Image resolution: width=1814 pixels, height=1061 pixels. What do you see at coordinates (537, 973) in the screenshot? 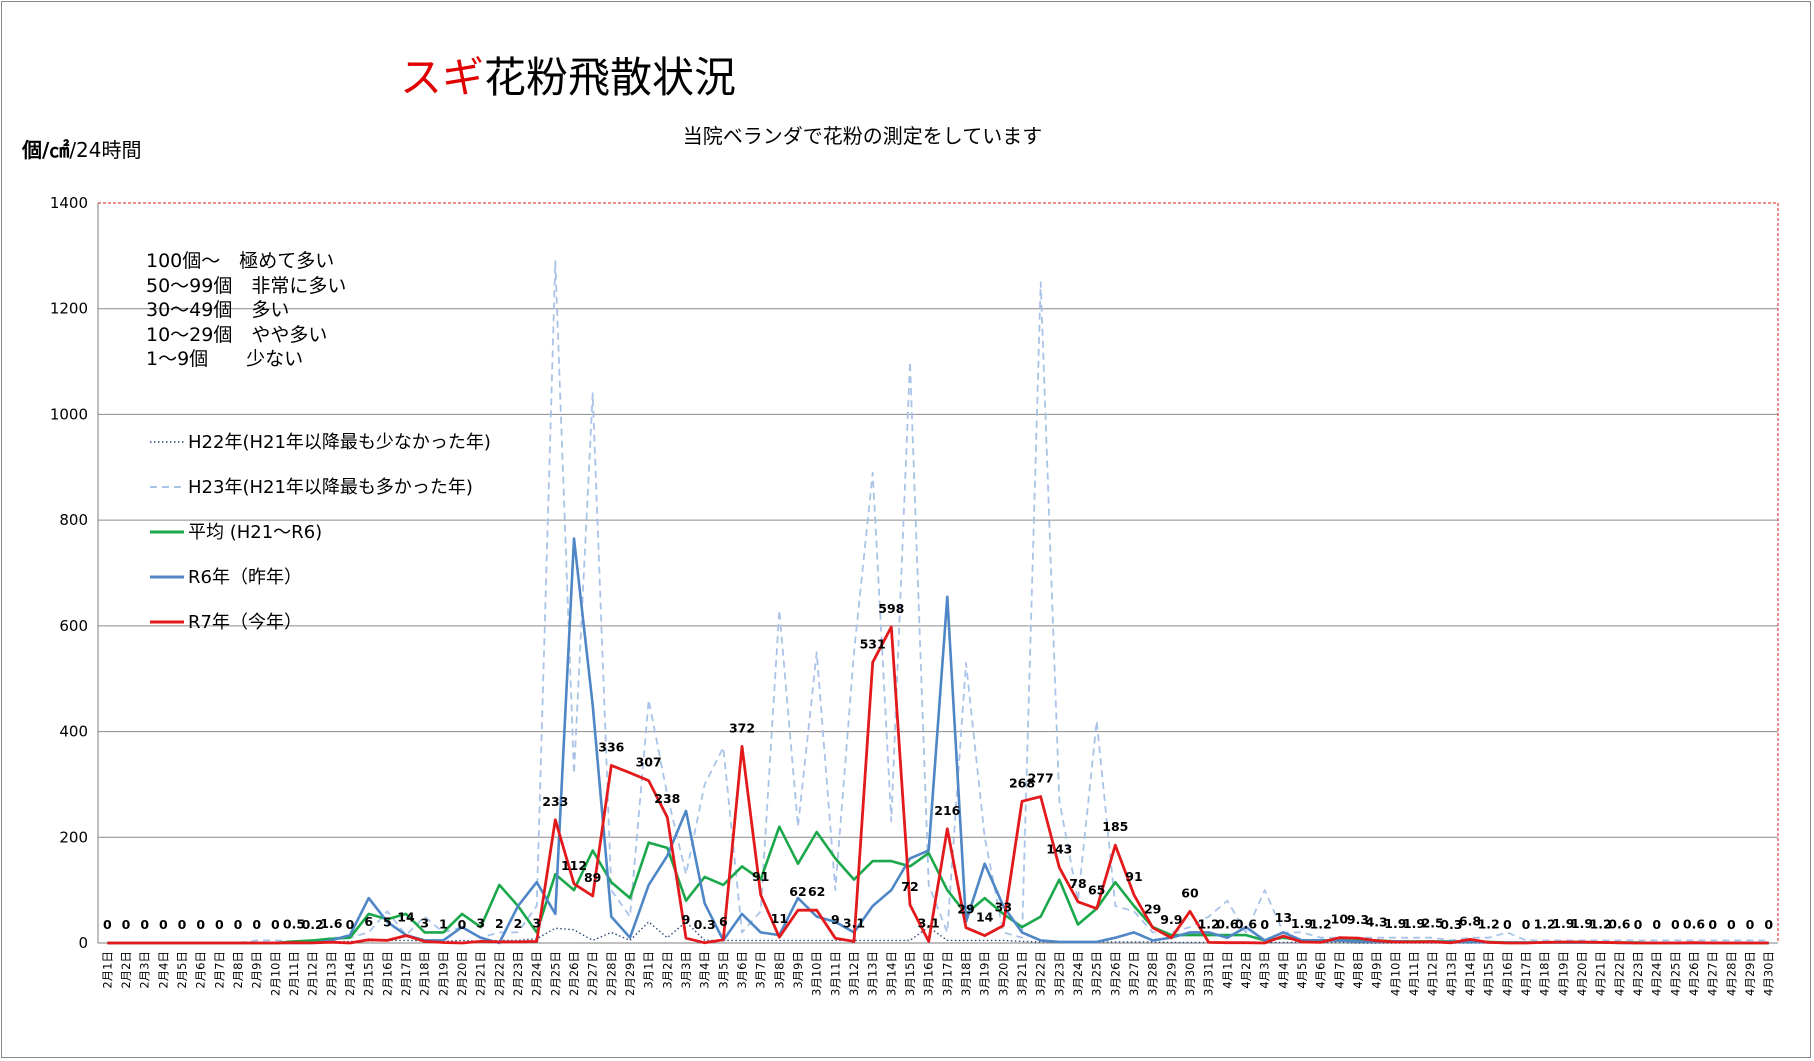
I see `x-tick-label: 2月24日` at bounding box center [537, 973].